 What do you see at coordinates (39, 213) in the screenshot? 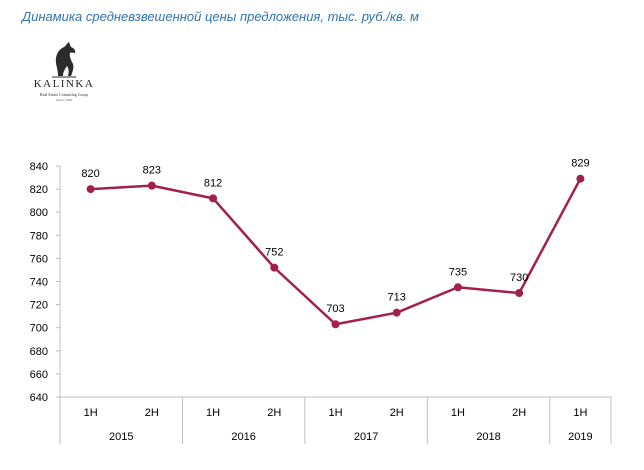
I see `y-tick-label: 800` at bounding box center [39, 213].